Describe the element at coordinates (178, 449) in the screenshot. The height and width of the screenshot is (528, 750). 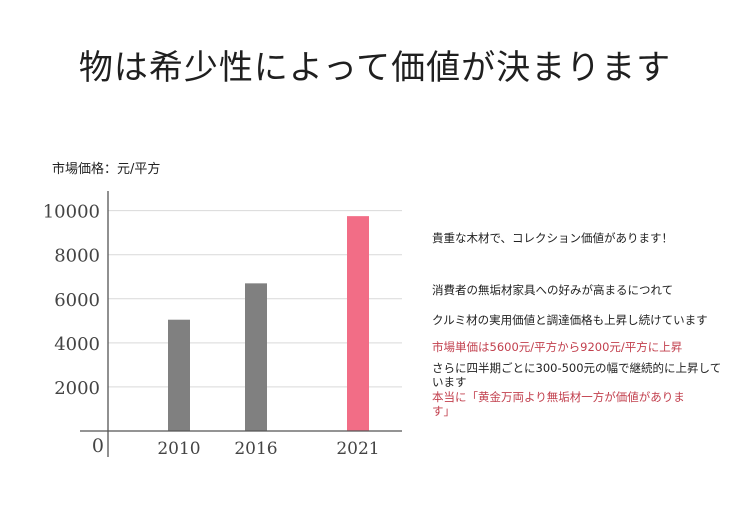
I see `x-tick-label: 2010` at that location.